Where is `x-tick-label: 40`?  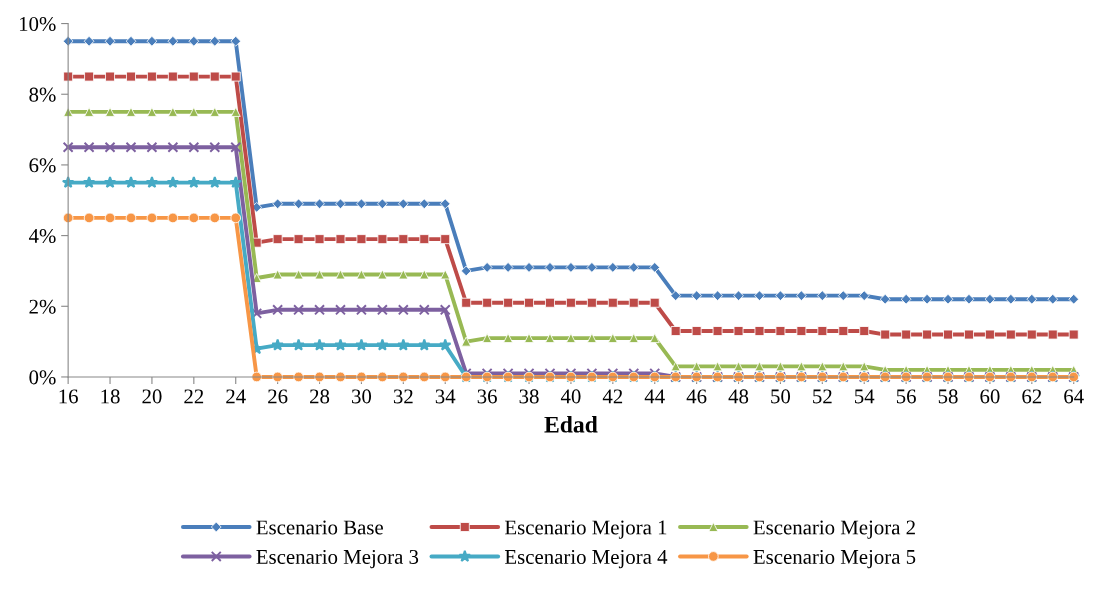
x-tick-label: 40 is located at coordinates (570, 396).